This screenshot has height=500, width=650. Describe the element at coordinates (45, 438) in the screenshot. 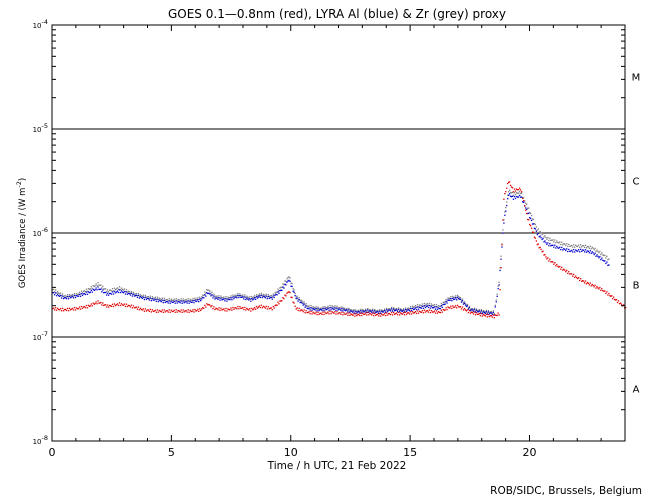

I see `y-tick-label-exponent: -8` at that location.